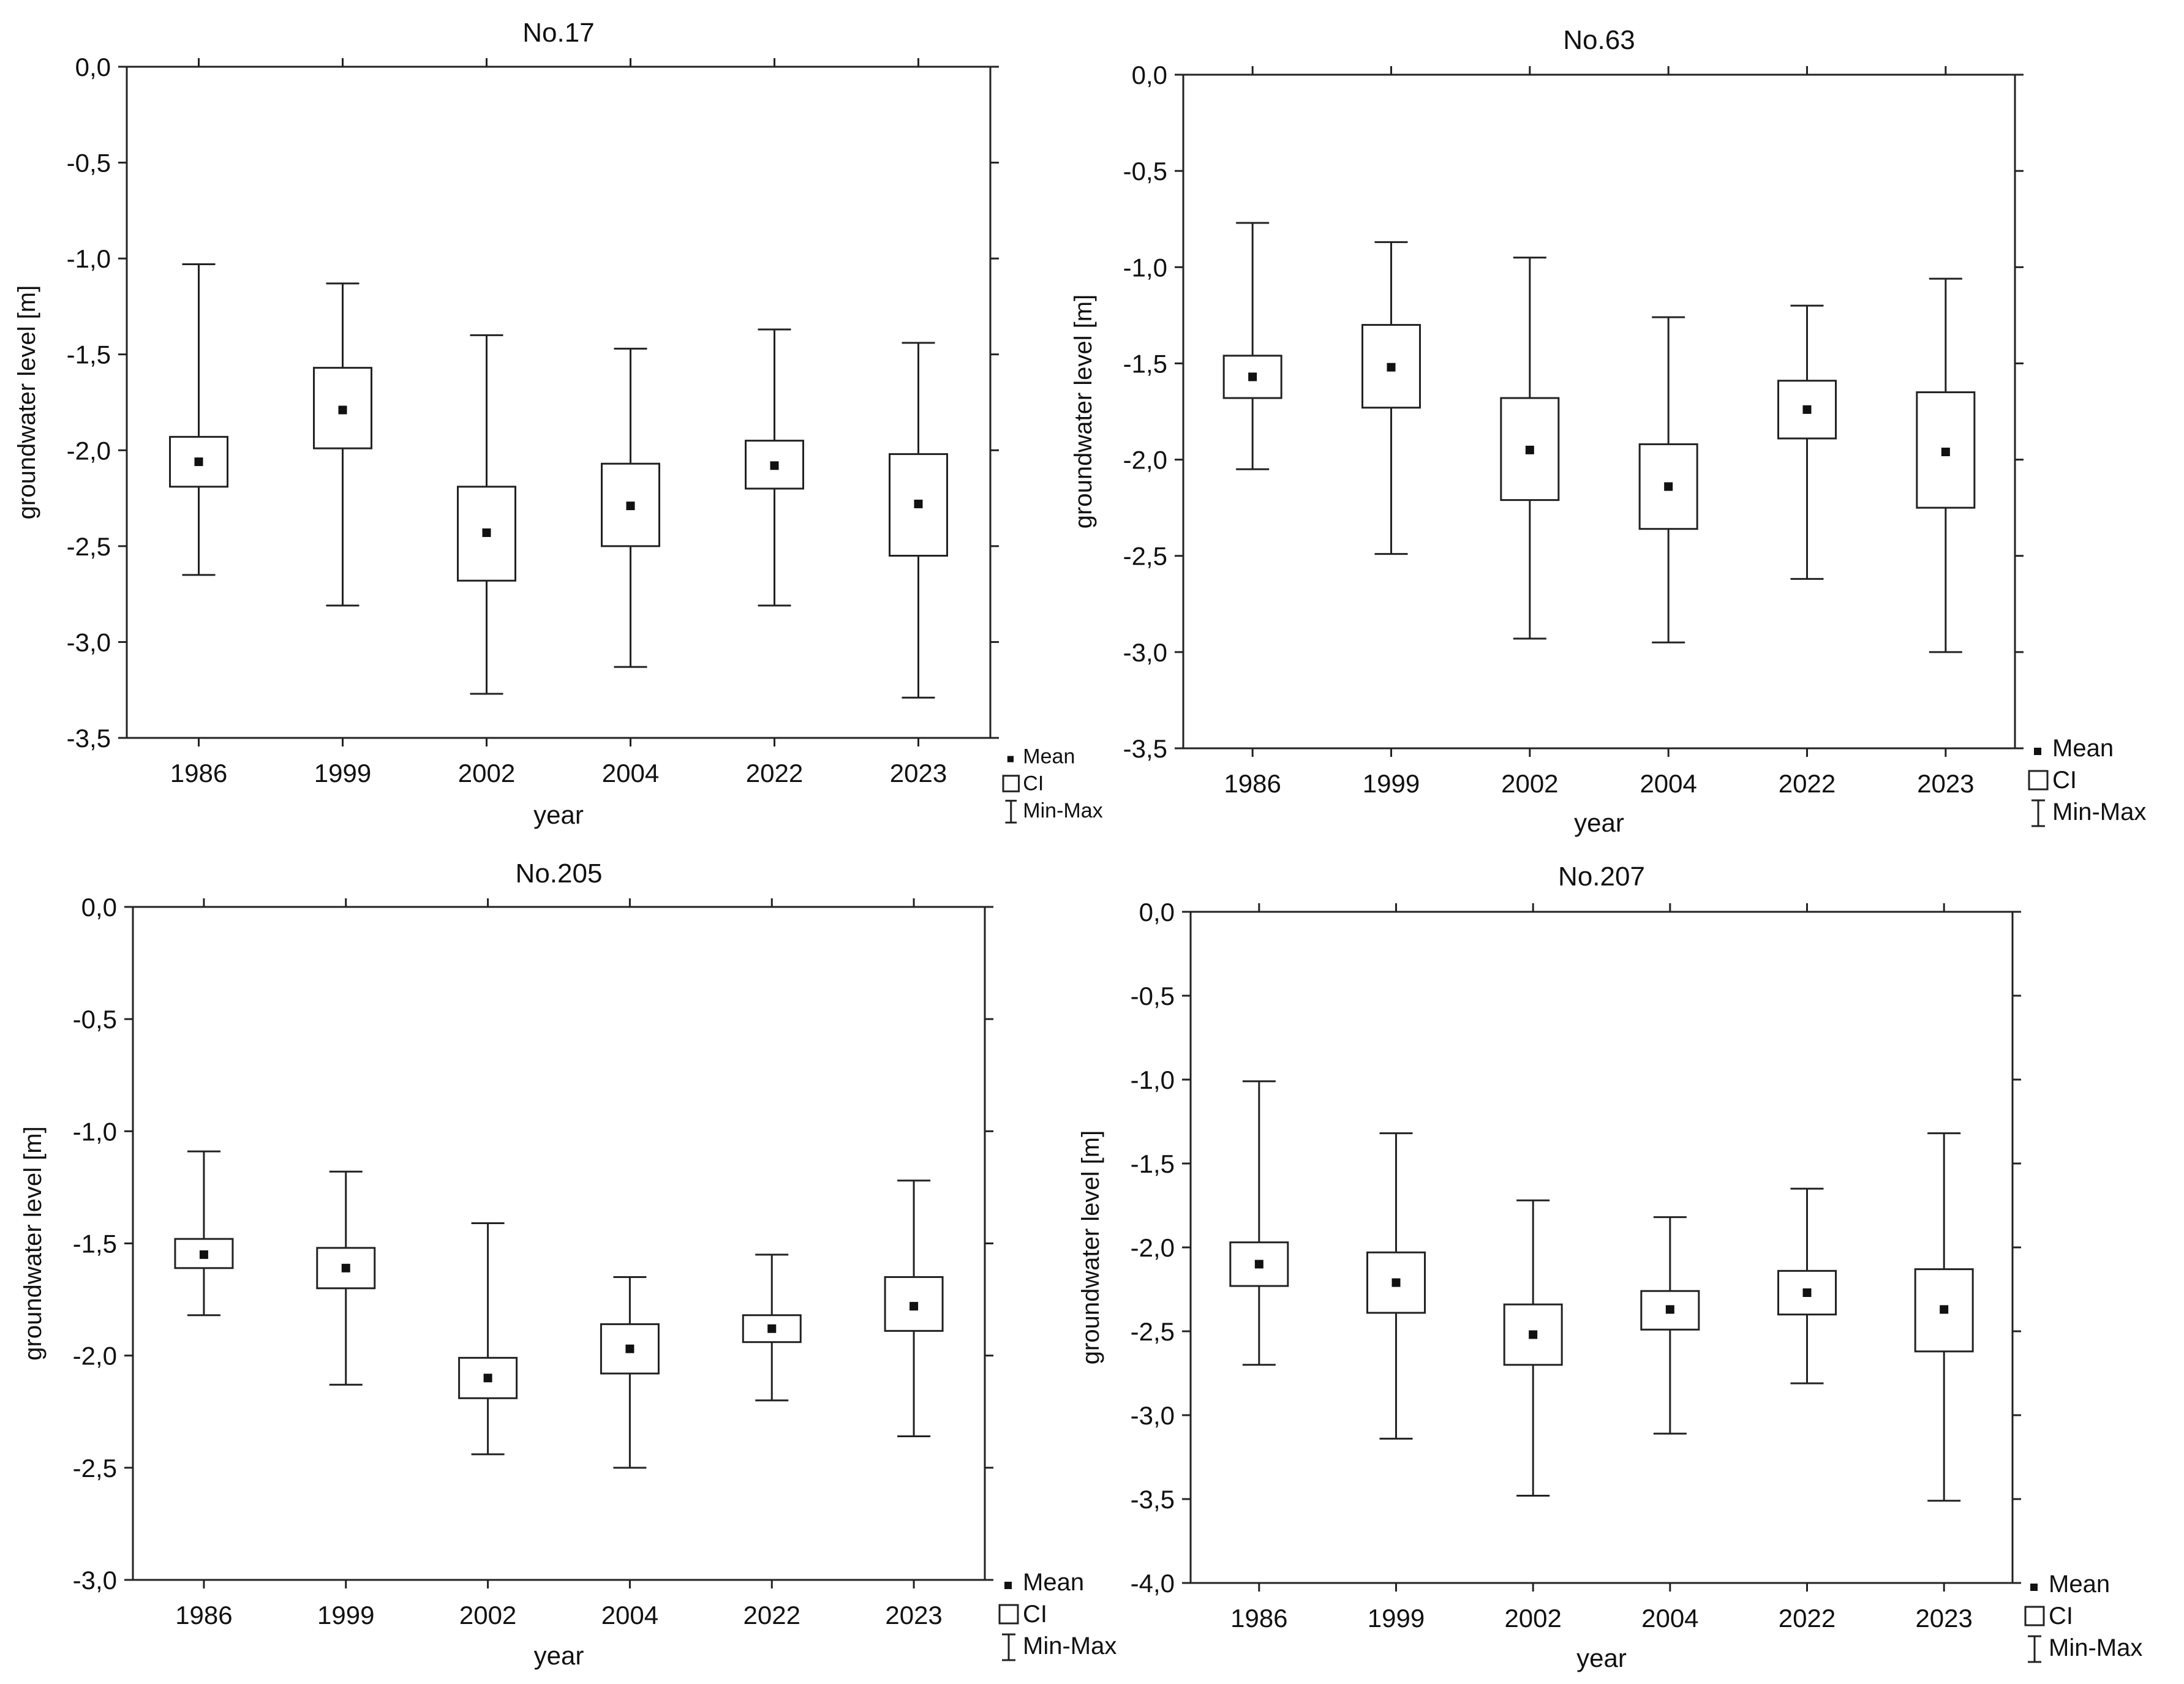 This screenshot has width=2184, height=1684. Describe the element at coordinates (1601, 877) in the screenshot. I see `chart-title: No.207` at that location.